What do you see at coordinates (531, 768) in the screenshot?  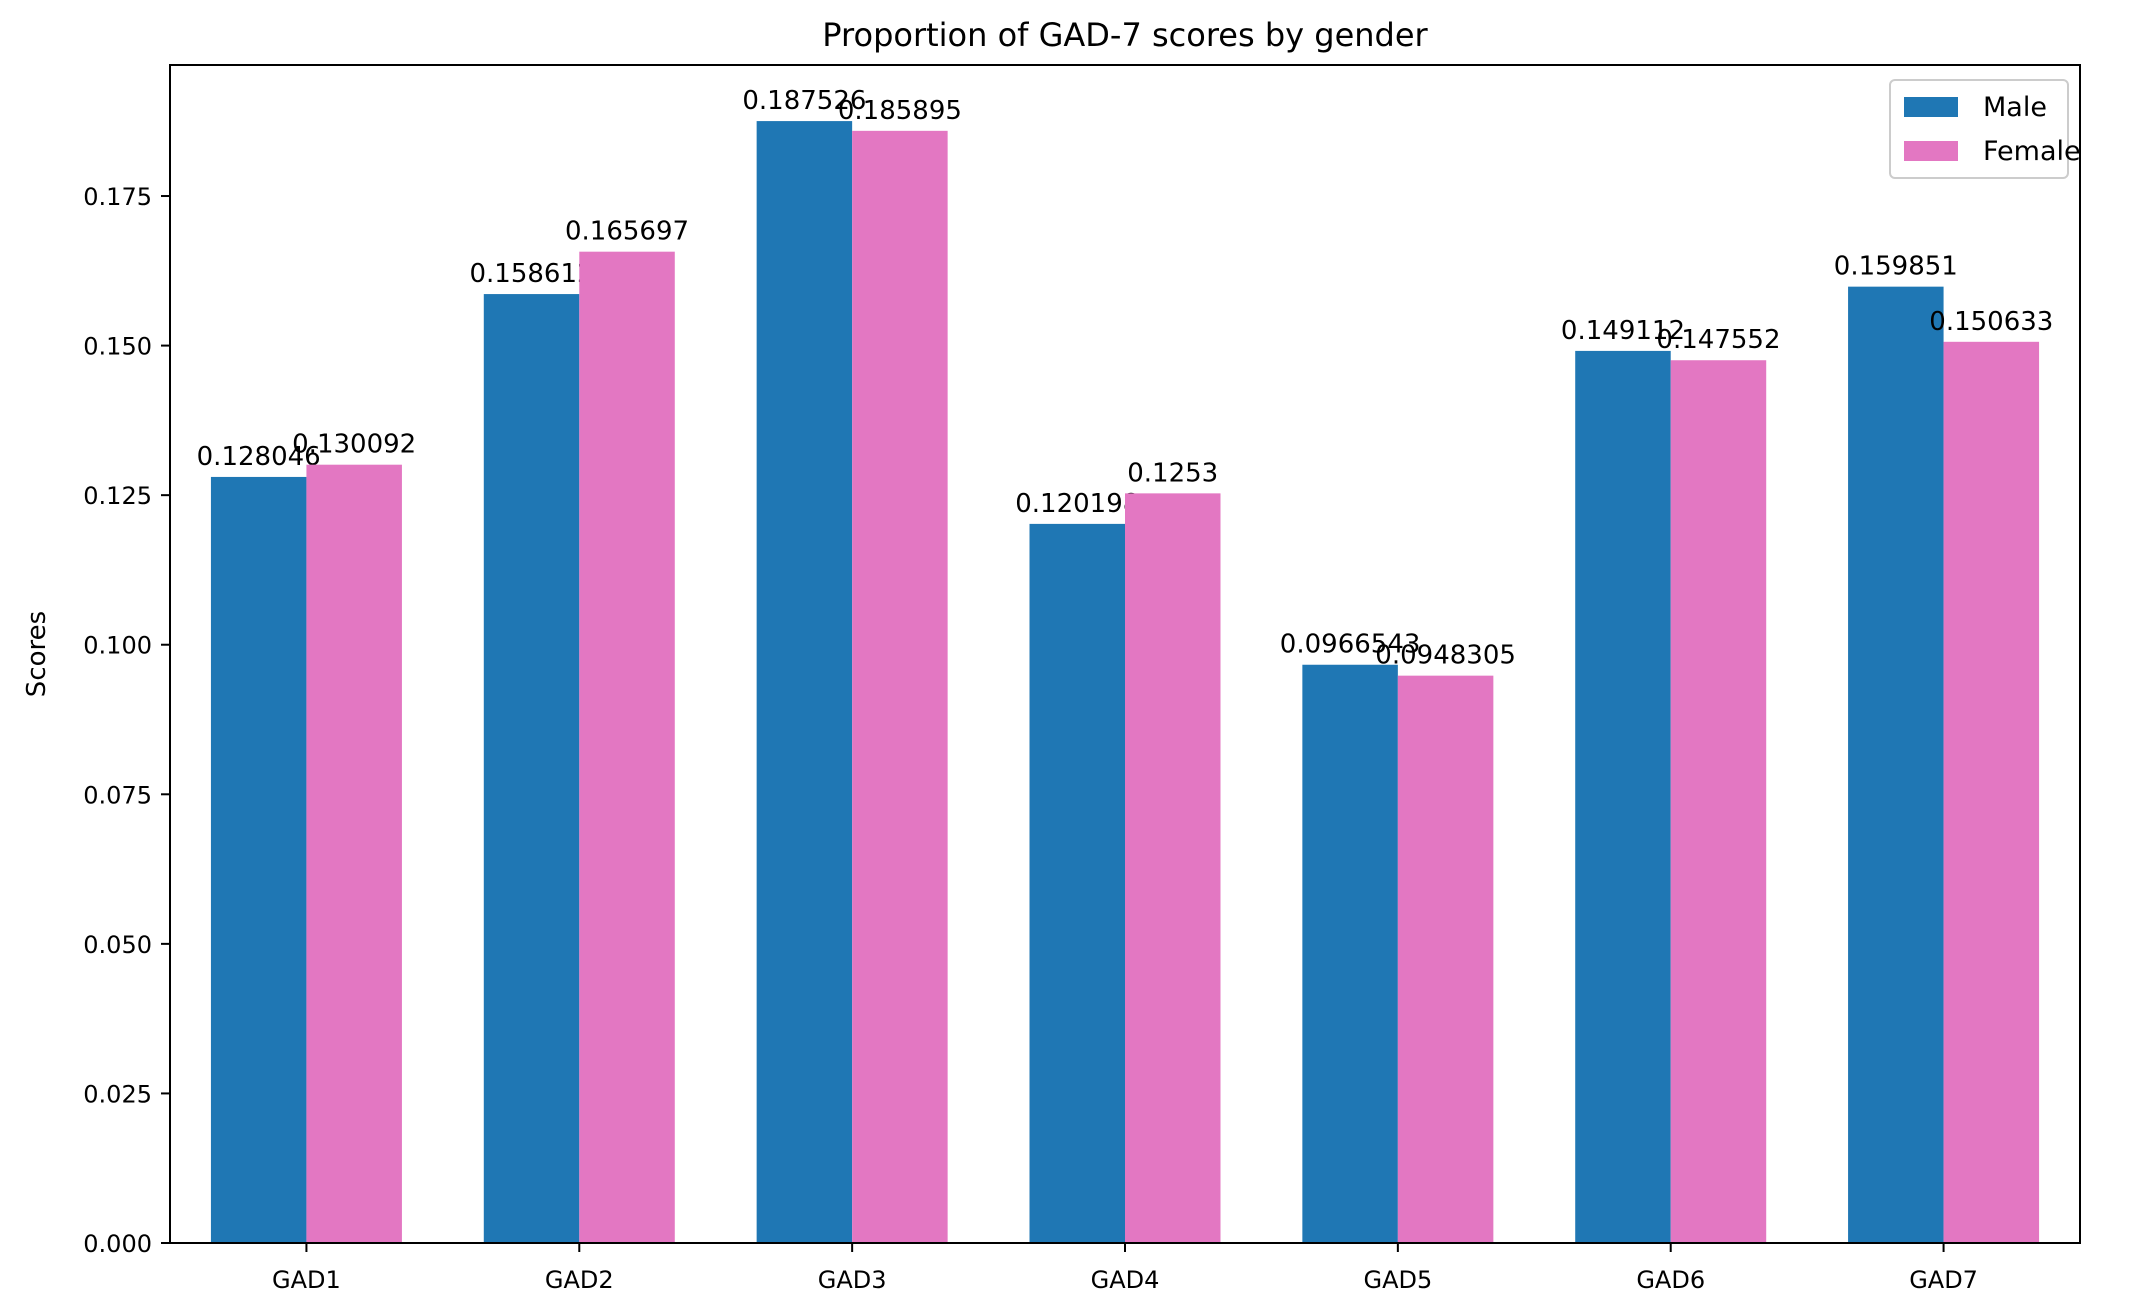 I see `bar-male-gad2` at bounding box center [531, 768].